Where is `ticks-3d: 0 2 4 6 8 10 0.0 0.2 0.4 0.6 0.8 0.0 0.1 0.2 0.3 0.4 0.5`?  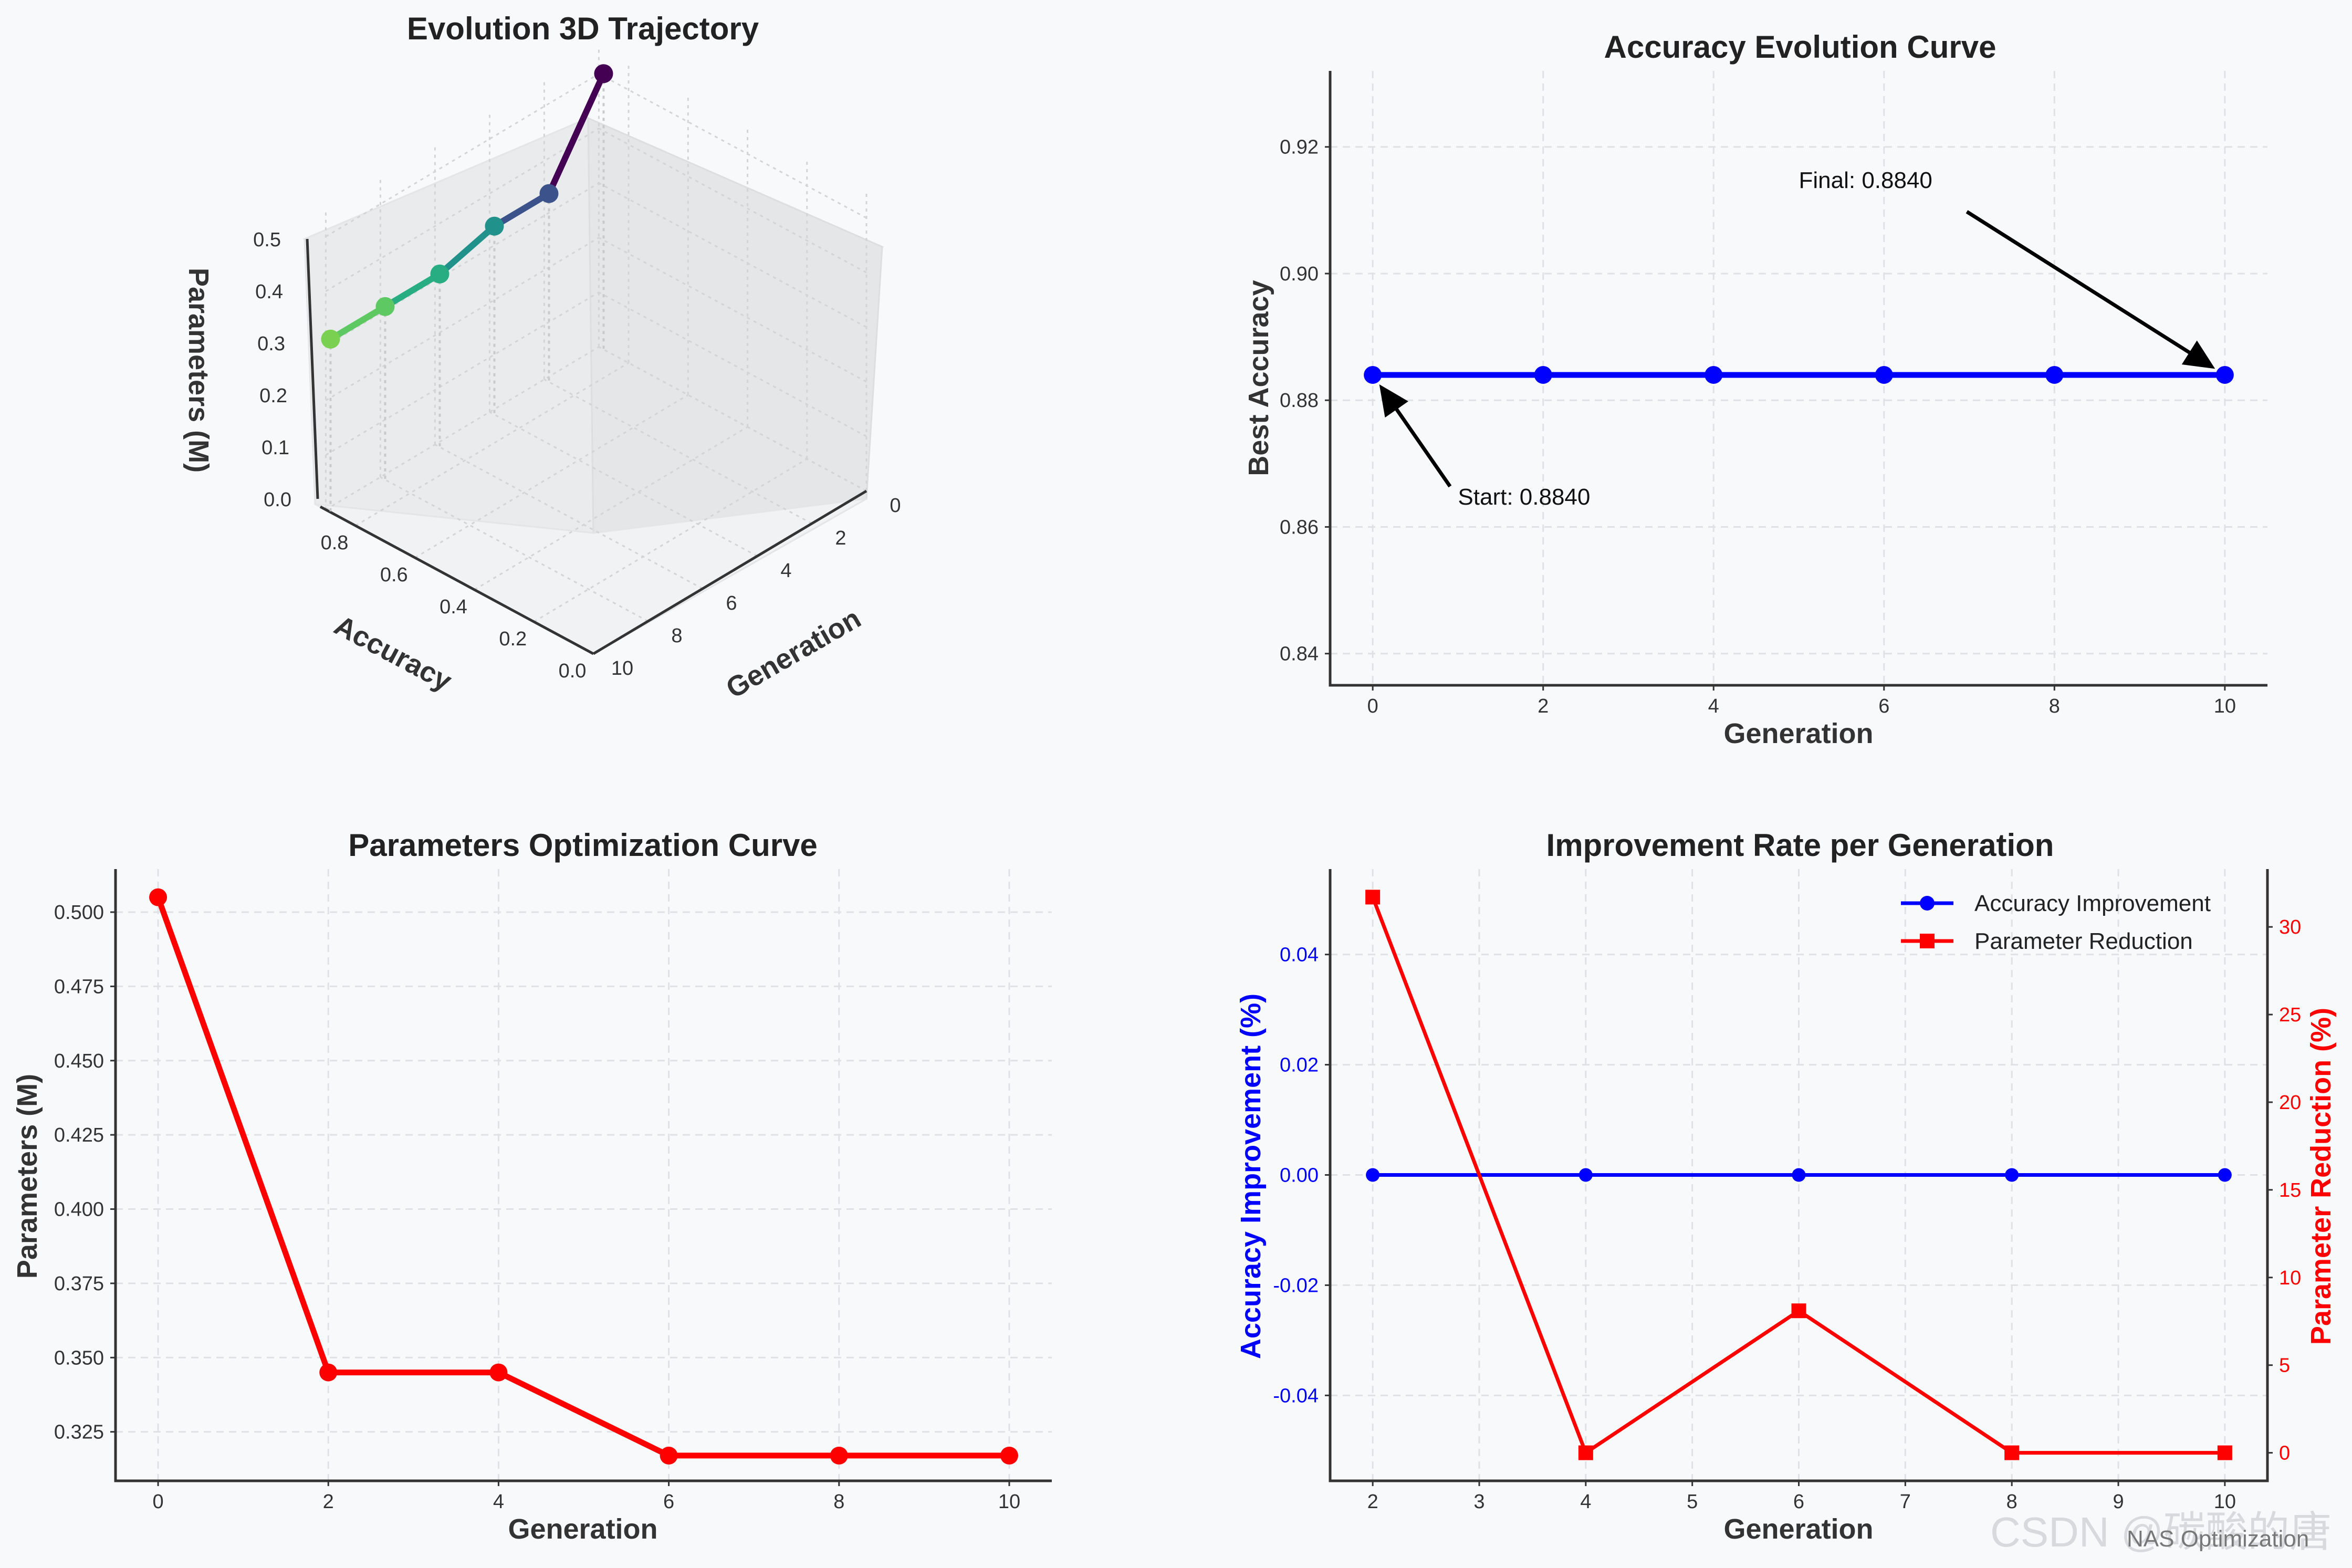 ticks-3d: 0 2 4 6 8 10 0.0 0.2 0.4 0.6 0.8 0.0 0.1 0.2 0.3 0.4 0.5 is located at coordinates (577, 455).